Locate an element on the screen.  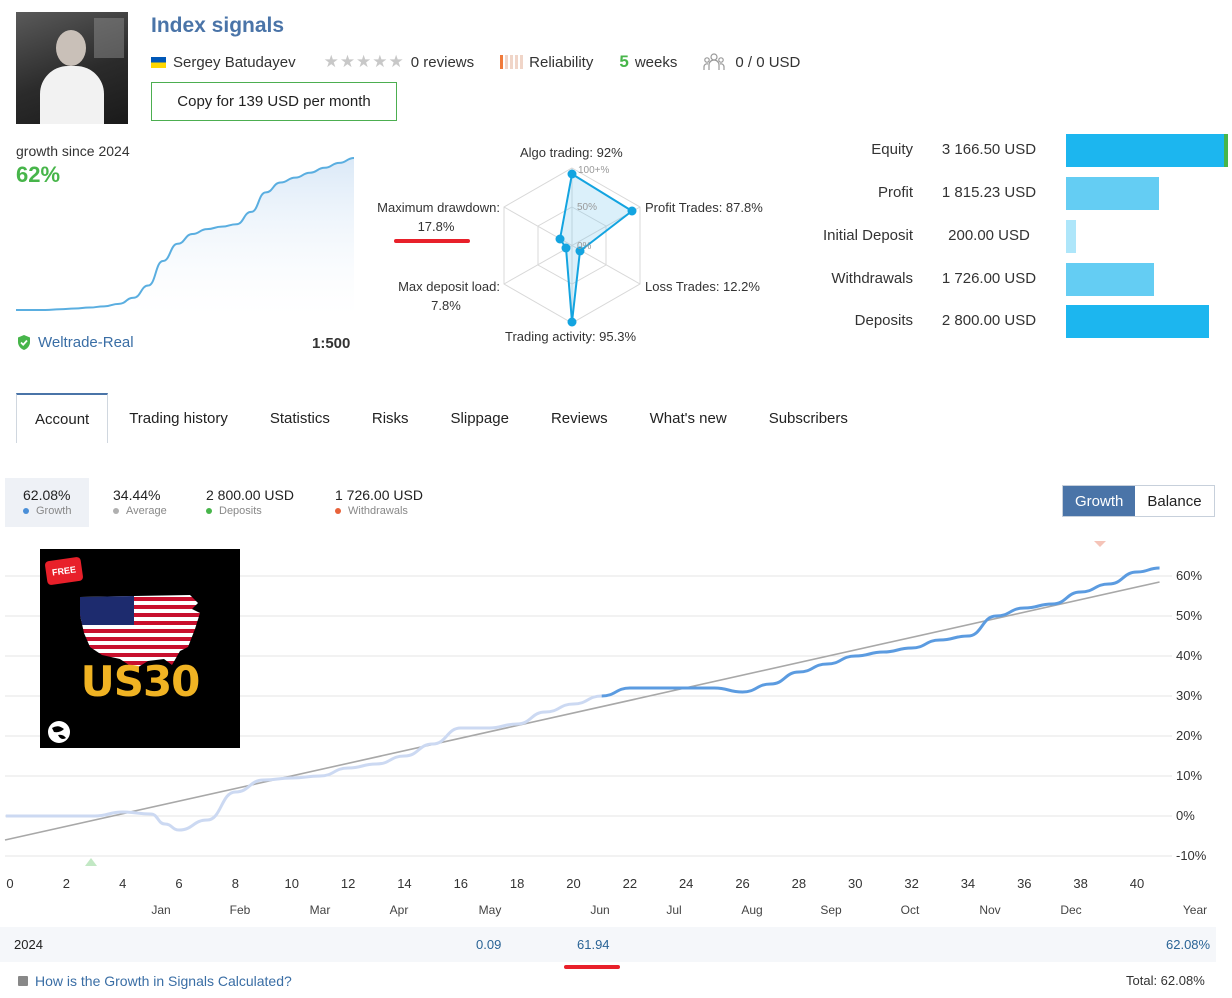
y-tick-label: 10% is located at coordinates (1189, 775).